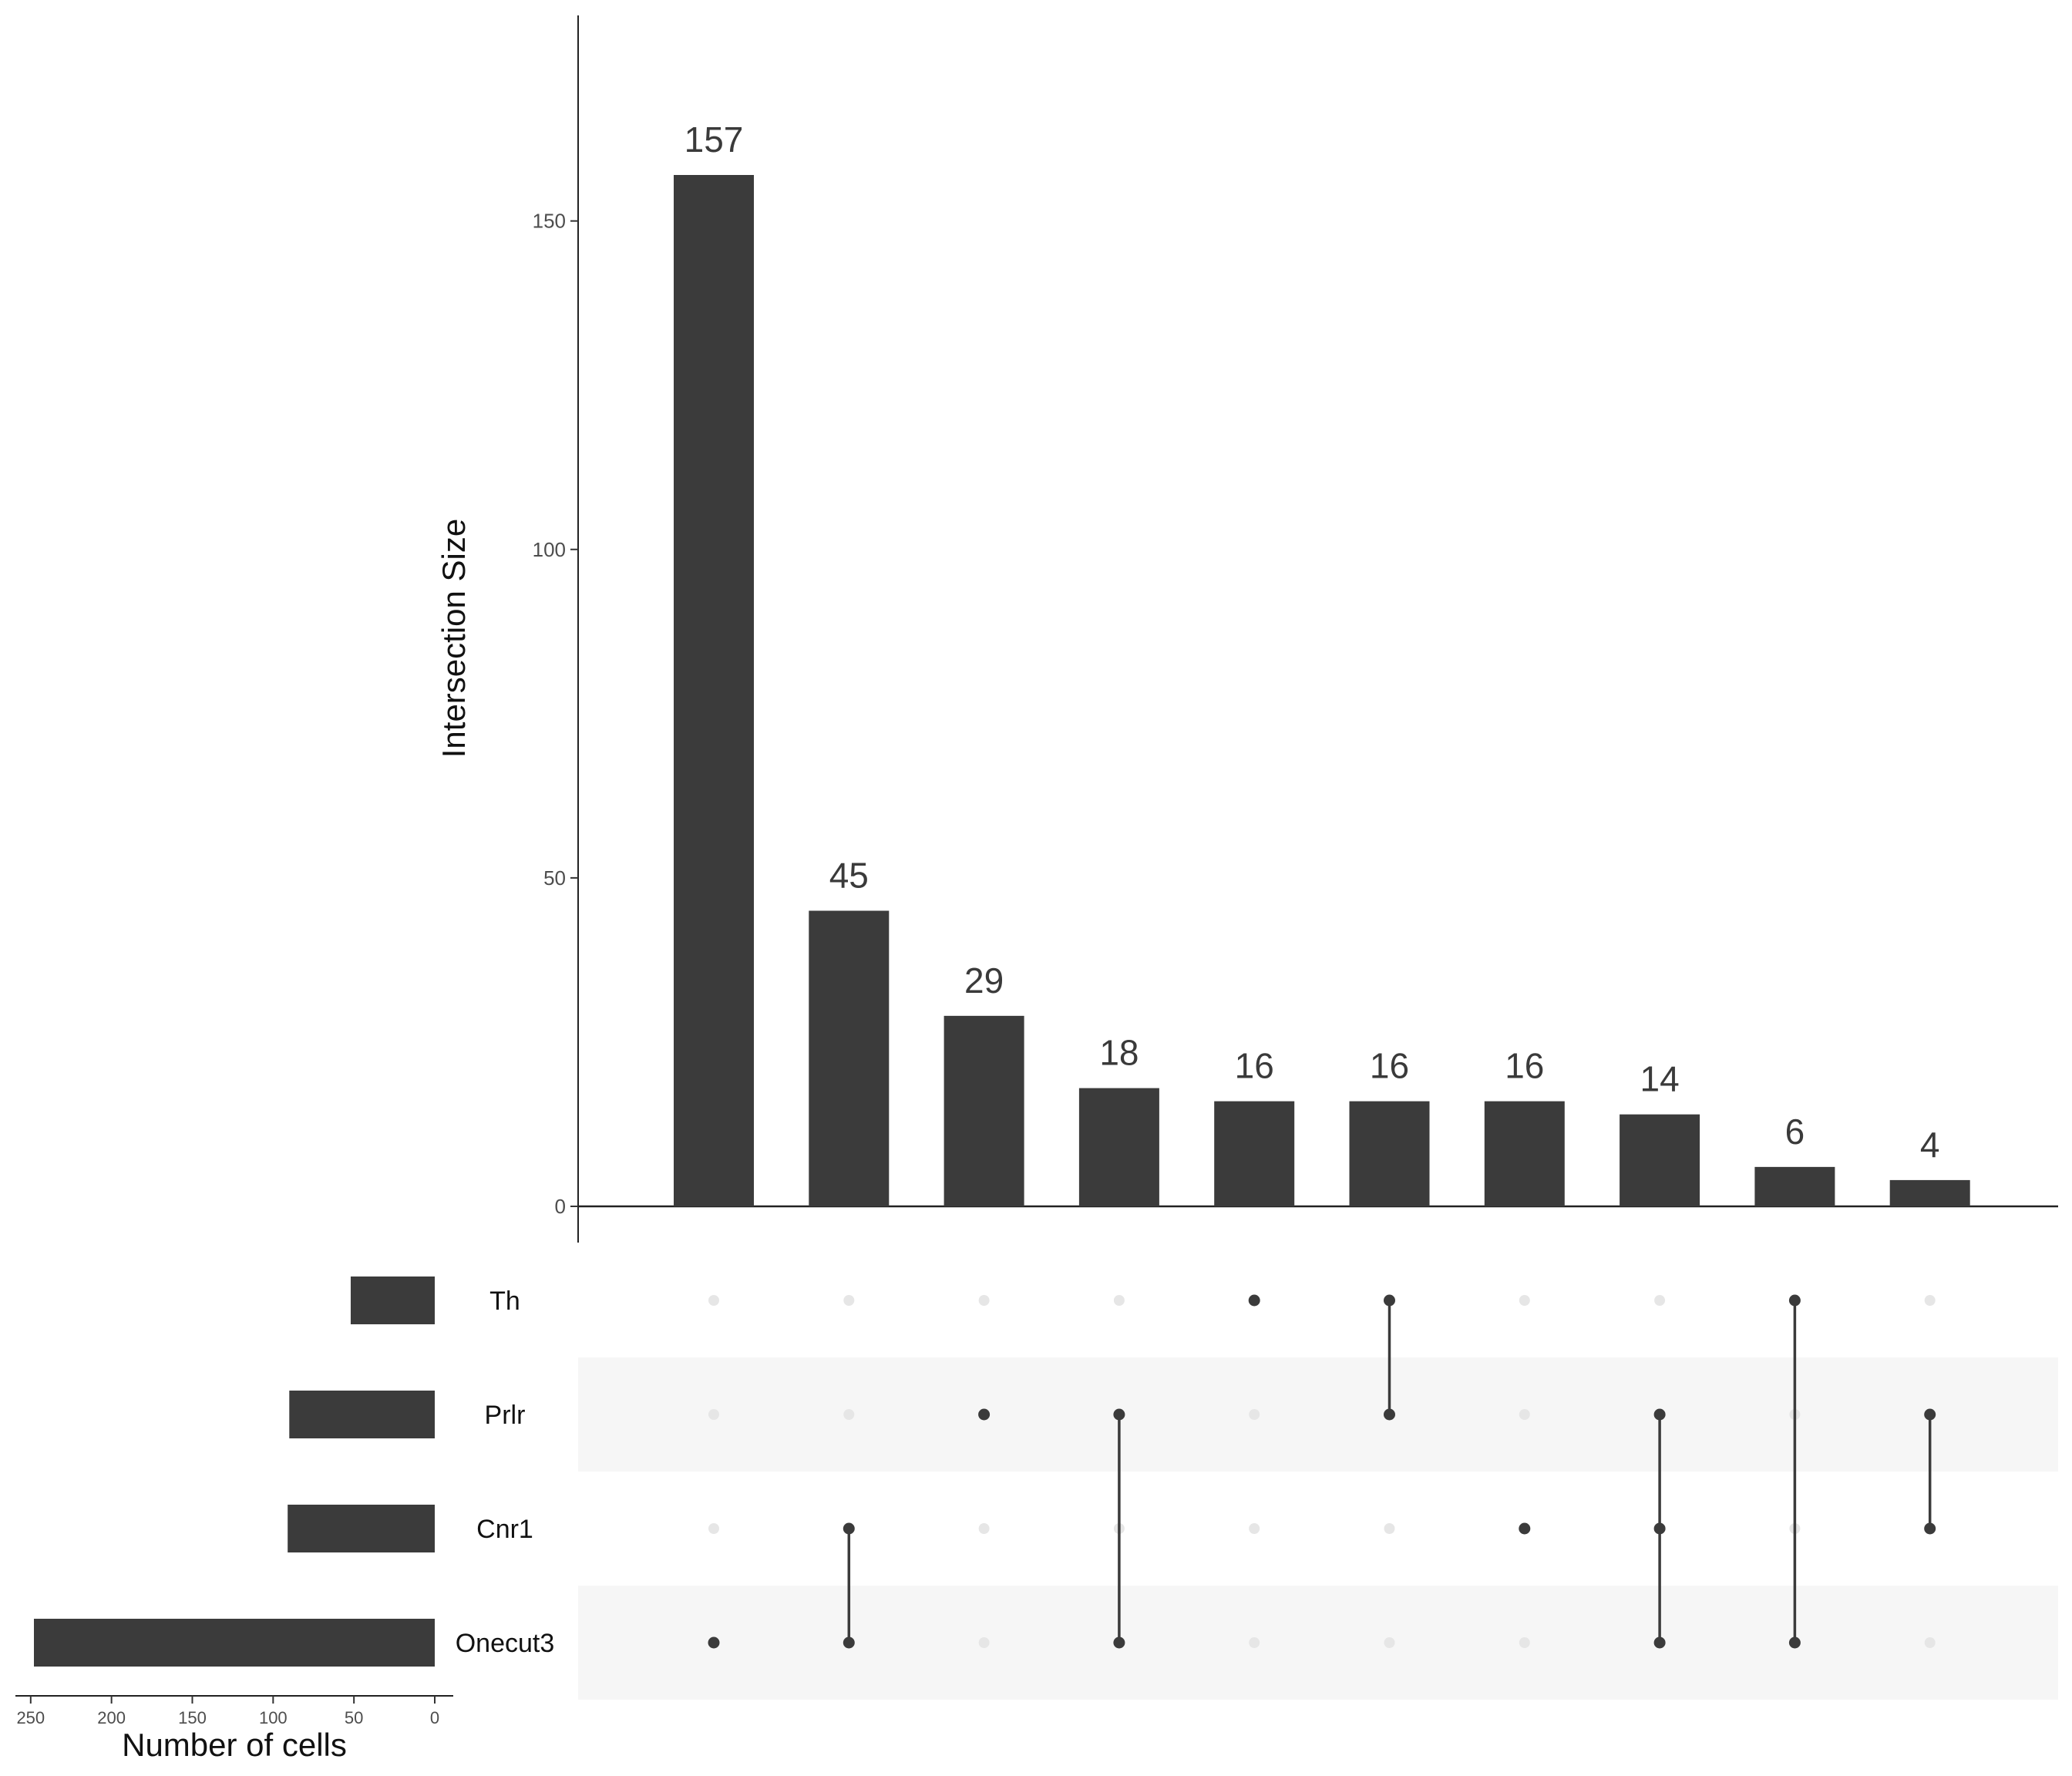 This screenshot has width=2072, height=1776. I want to click on y-tick-label: 150, so click(549, 221).